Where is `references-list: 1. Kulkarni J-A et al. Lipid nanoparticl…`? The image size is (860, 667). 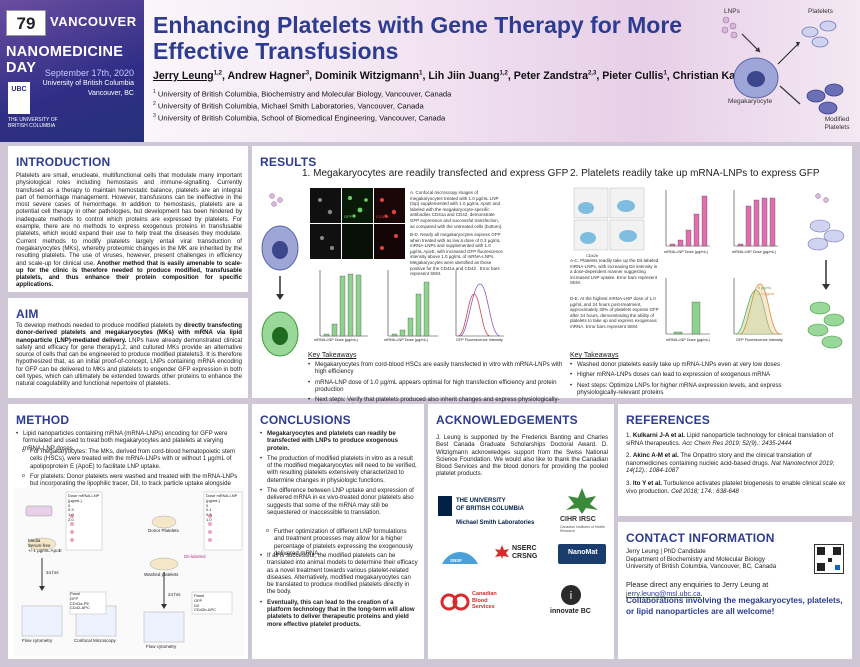 references-list: 1. Kulkarni J-A et al. Lipid nanoparticl… is located at coordinates (736, 466).